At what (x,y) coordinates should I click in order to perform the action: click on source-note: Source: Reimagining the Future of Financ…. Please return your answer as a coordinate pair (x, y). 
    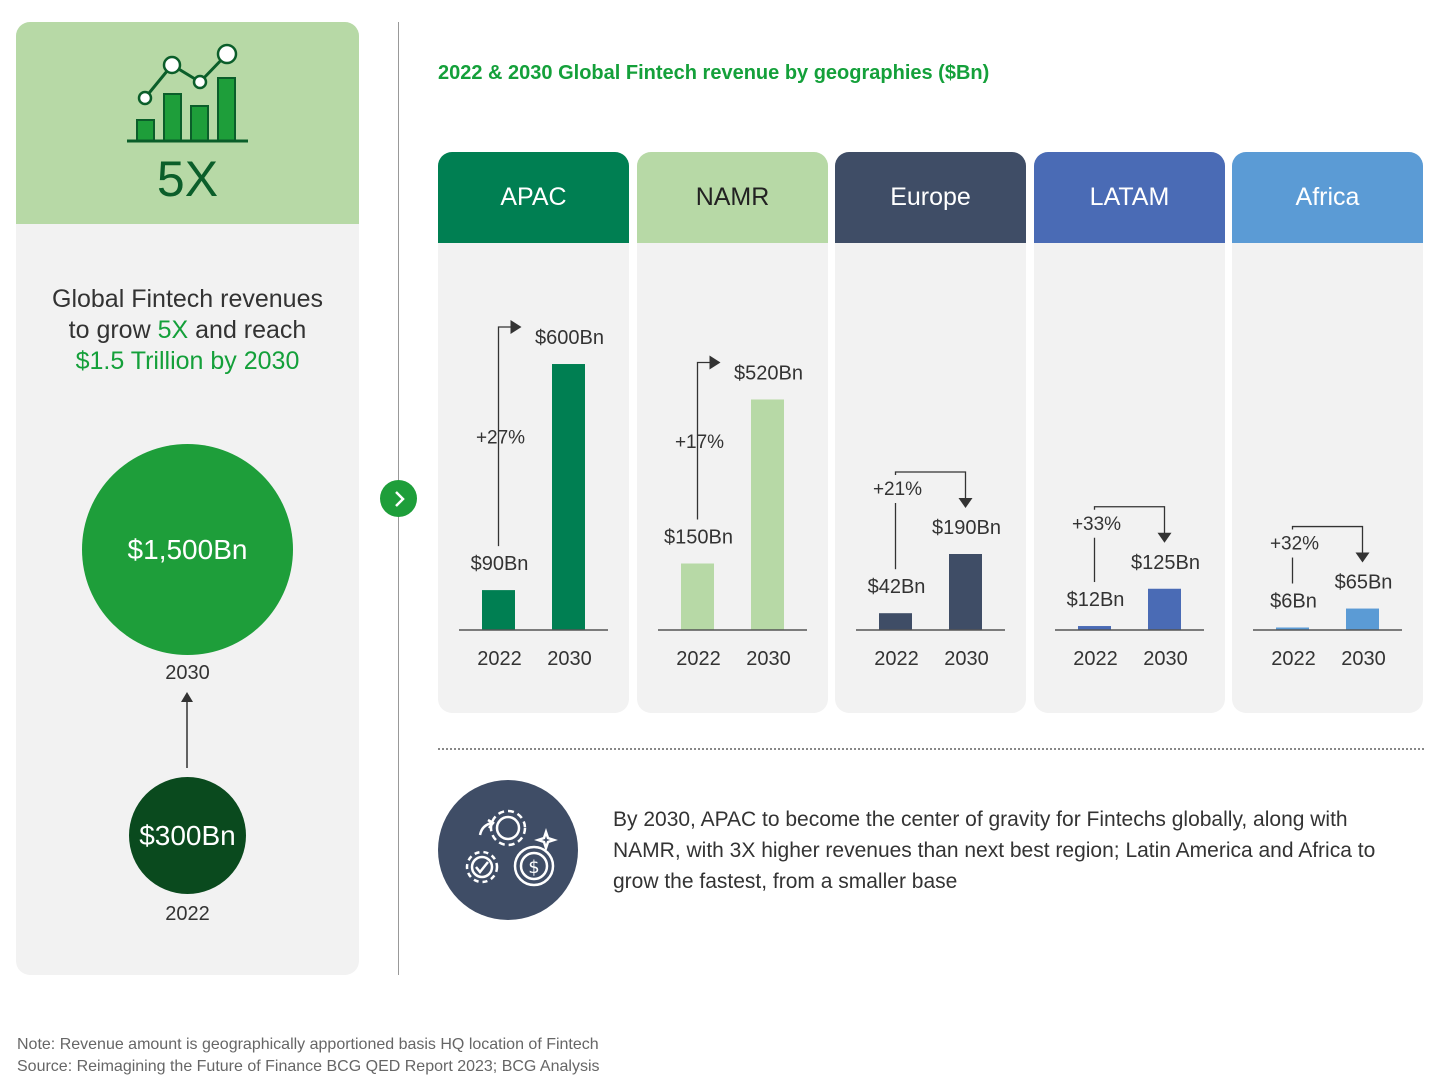
    Looking at the image, I should click on (308, 1066).